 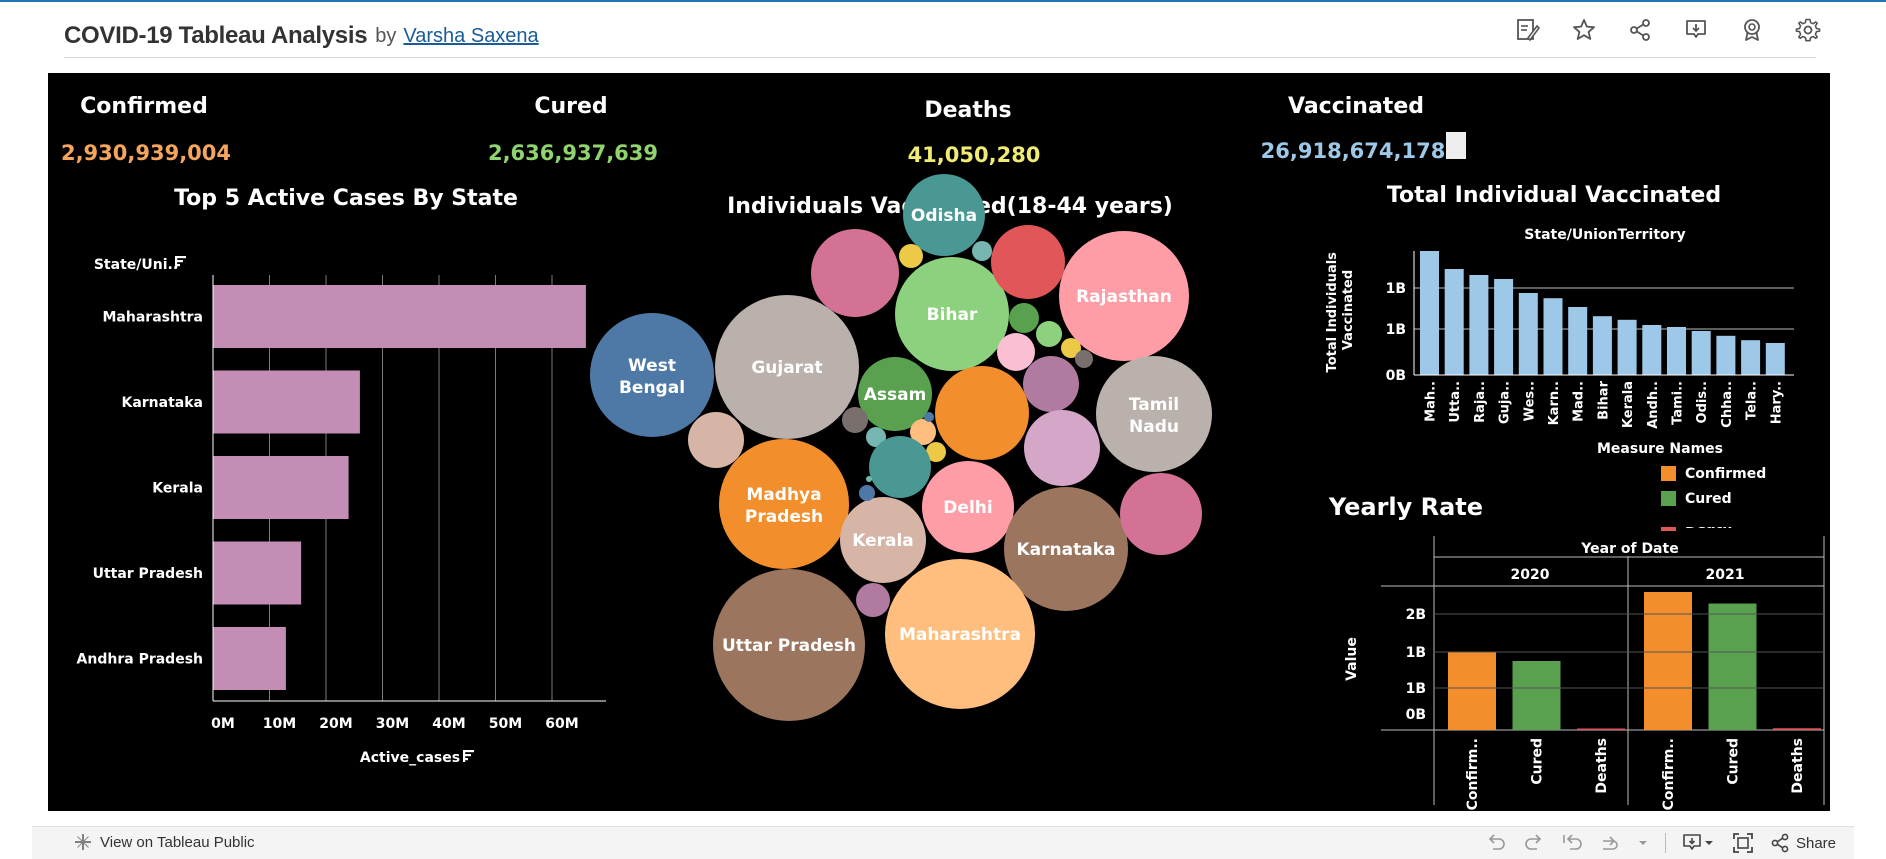 I want to click on gear-icon, so click(x=1808, y=30).